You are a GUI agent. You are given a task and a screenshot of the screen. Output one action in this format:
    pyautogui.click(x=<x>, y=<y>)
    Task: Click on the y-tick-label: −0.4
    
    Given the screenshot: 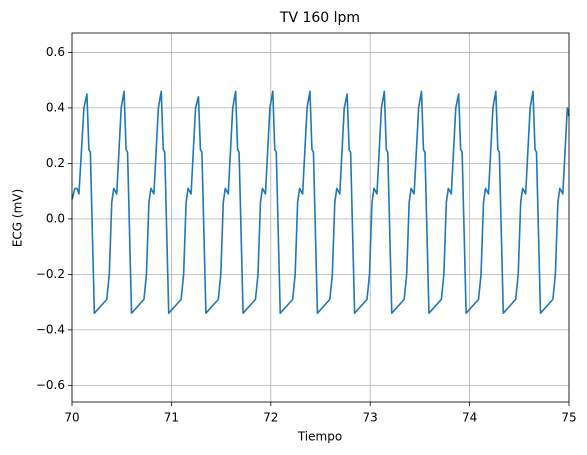 What is the action you would take?
    pyautogui.click(x=50, y=329)
    